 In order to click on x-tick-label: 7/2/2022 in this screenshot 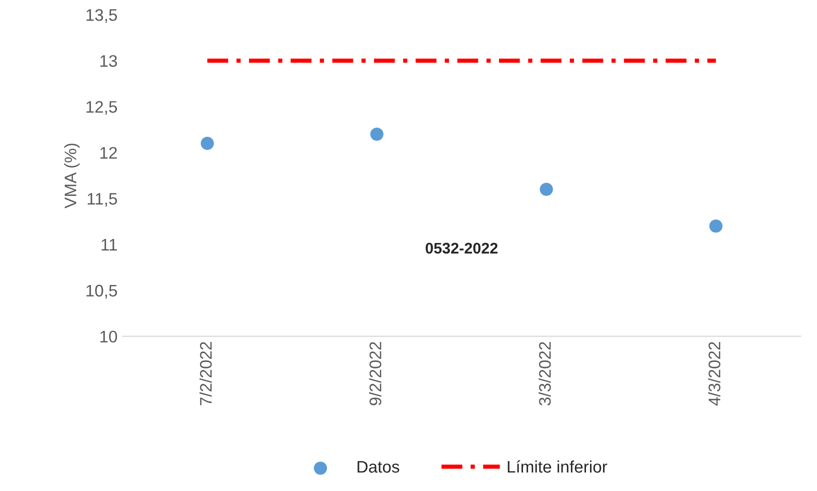, I will do `click(206, 374)`.